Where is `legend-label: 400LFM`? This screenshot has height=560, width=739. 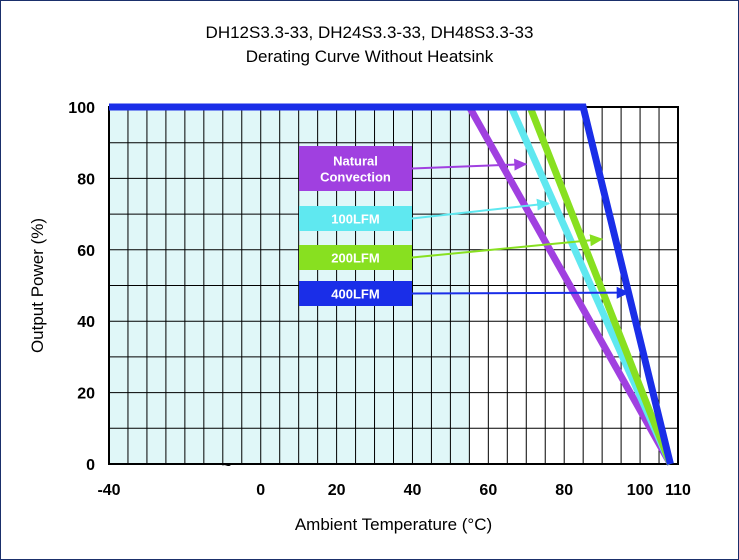
legend-label: 400LFM is located at coordinates (355, 294).